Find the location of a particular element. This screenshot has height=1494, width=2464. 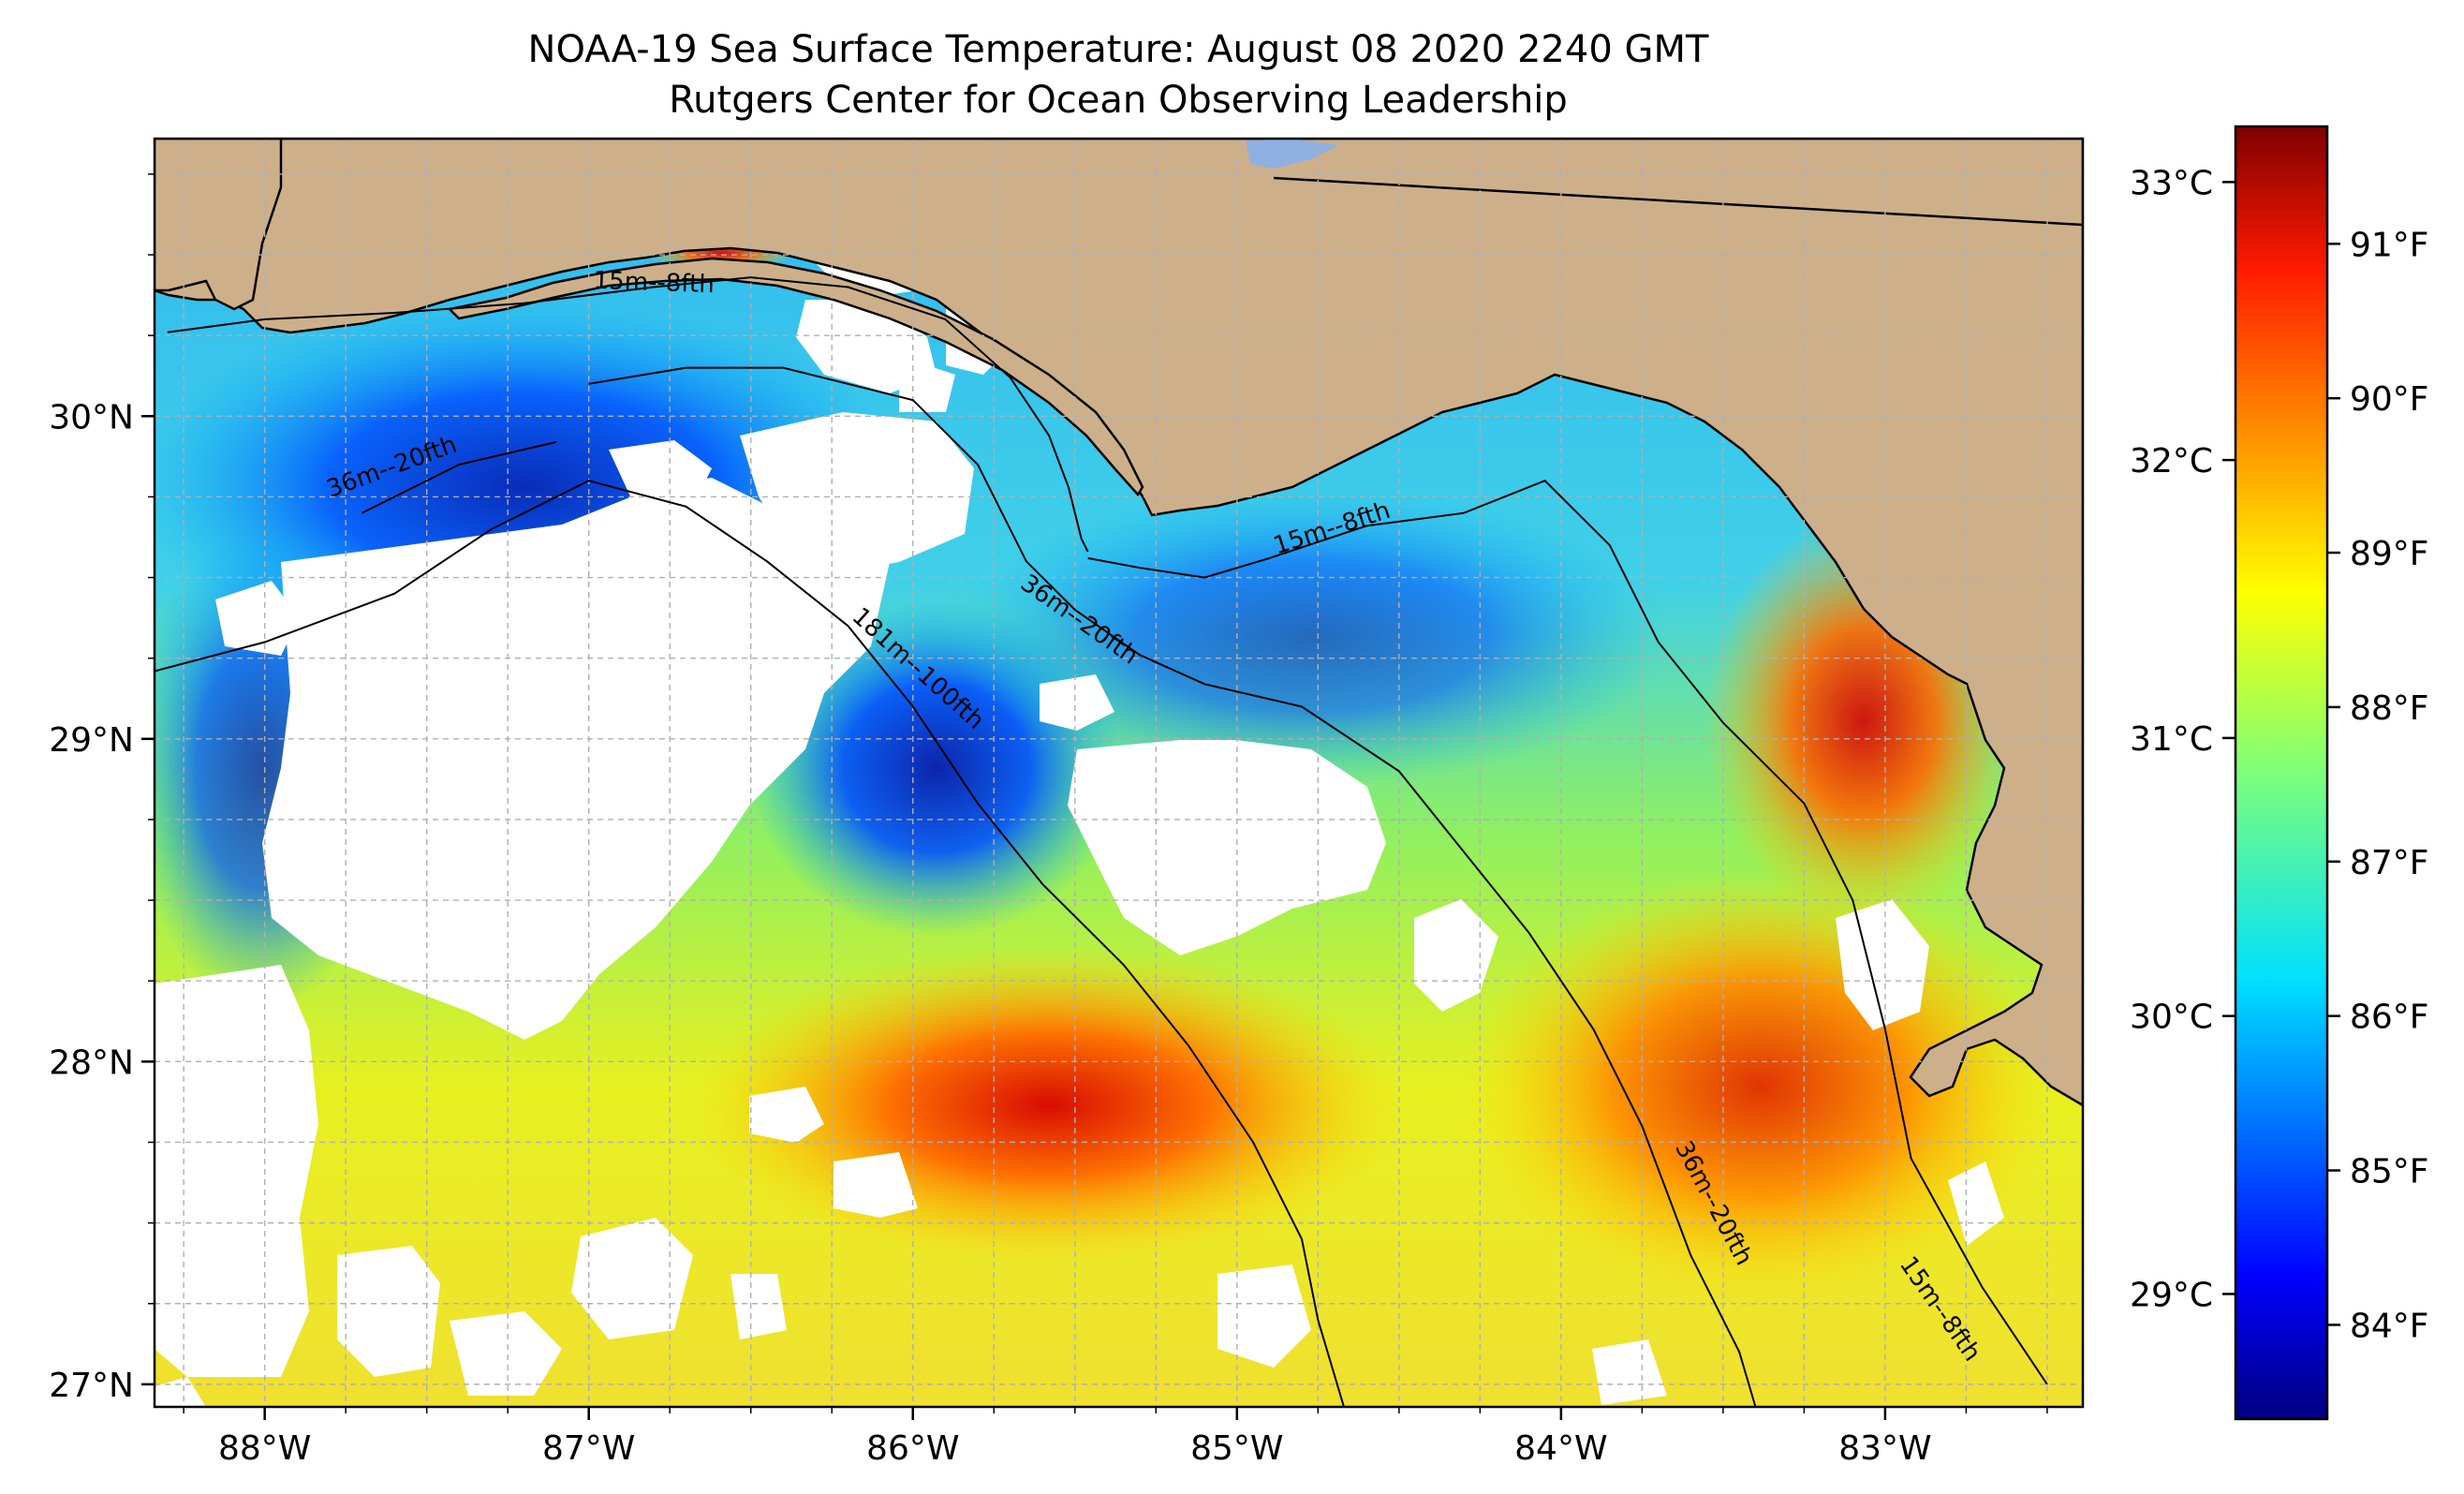

colorbar-gradient is located at coordinates (2281, 773).